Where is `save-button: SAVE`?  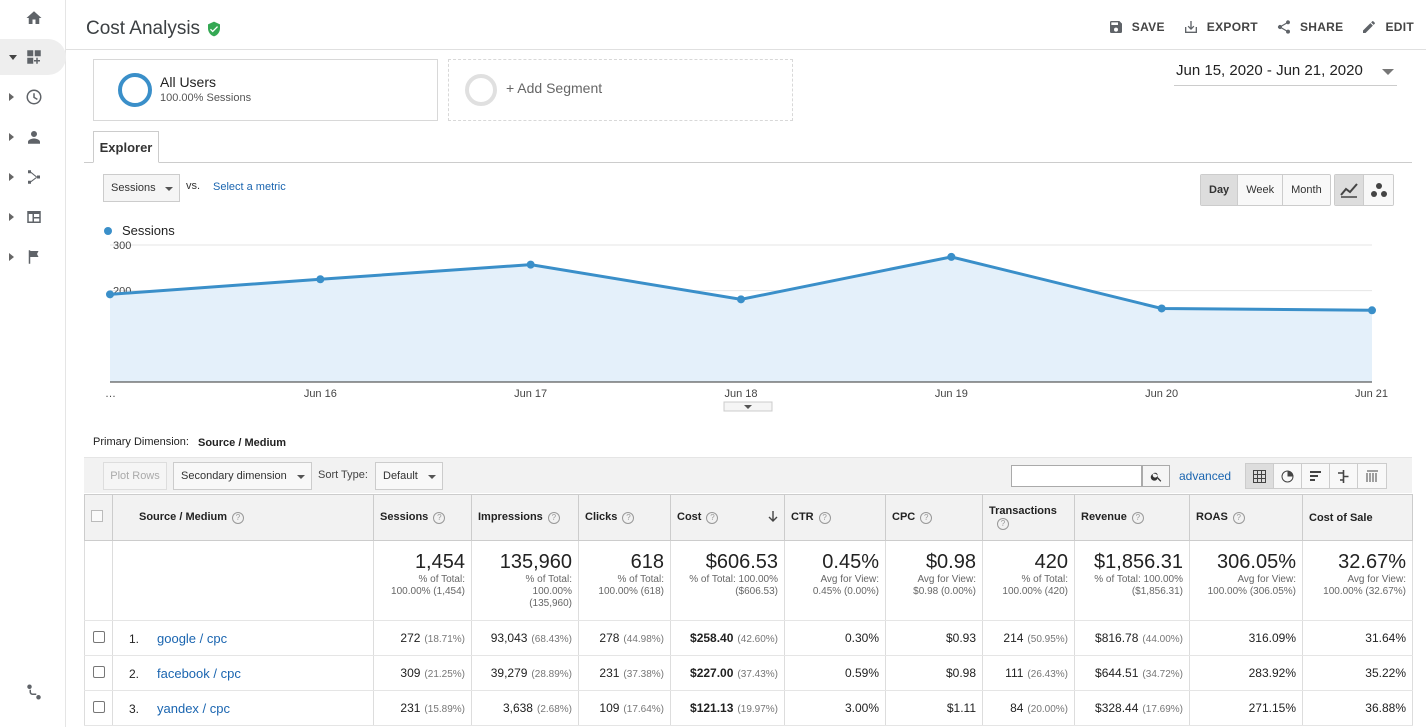
save-button: SAVE is located at coordinates (1136, 27).